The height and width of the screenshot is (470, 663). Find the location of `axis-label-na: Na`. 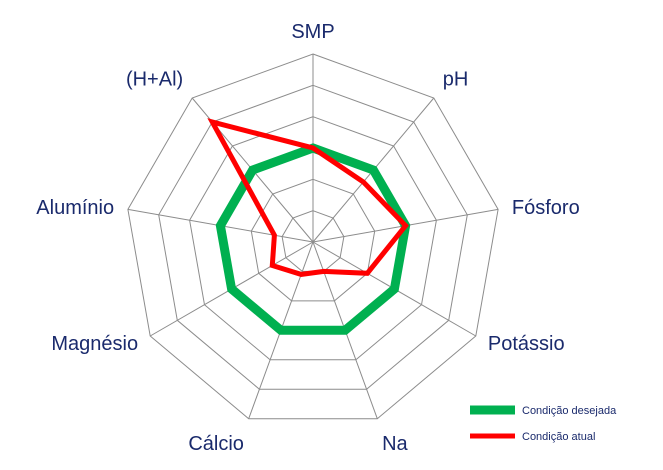

axis-label-na: Na is located at coordinates (395, 444).